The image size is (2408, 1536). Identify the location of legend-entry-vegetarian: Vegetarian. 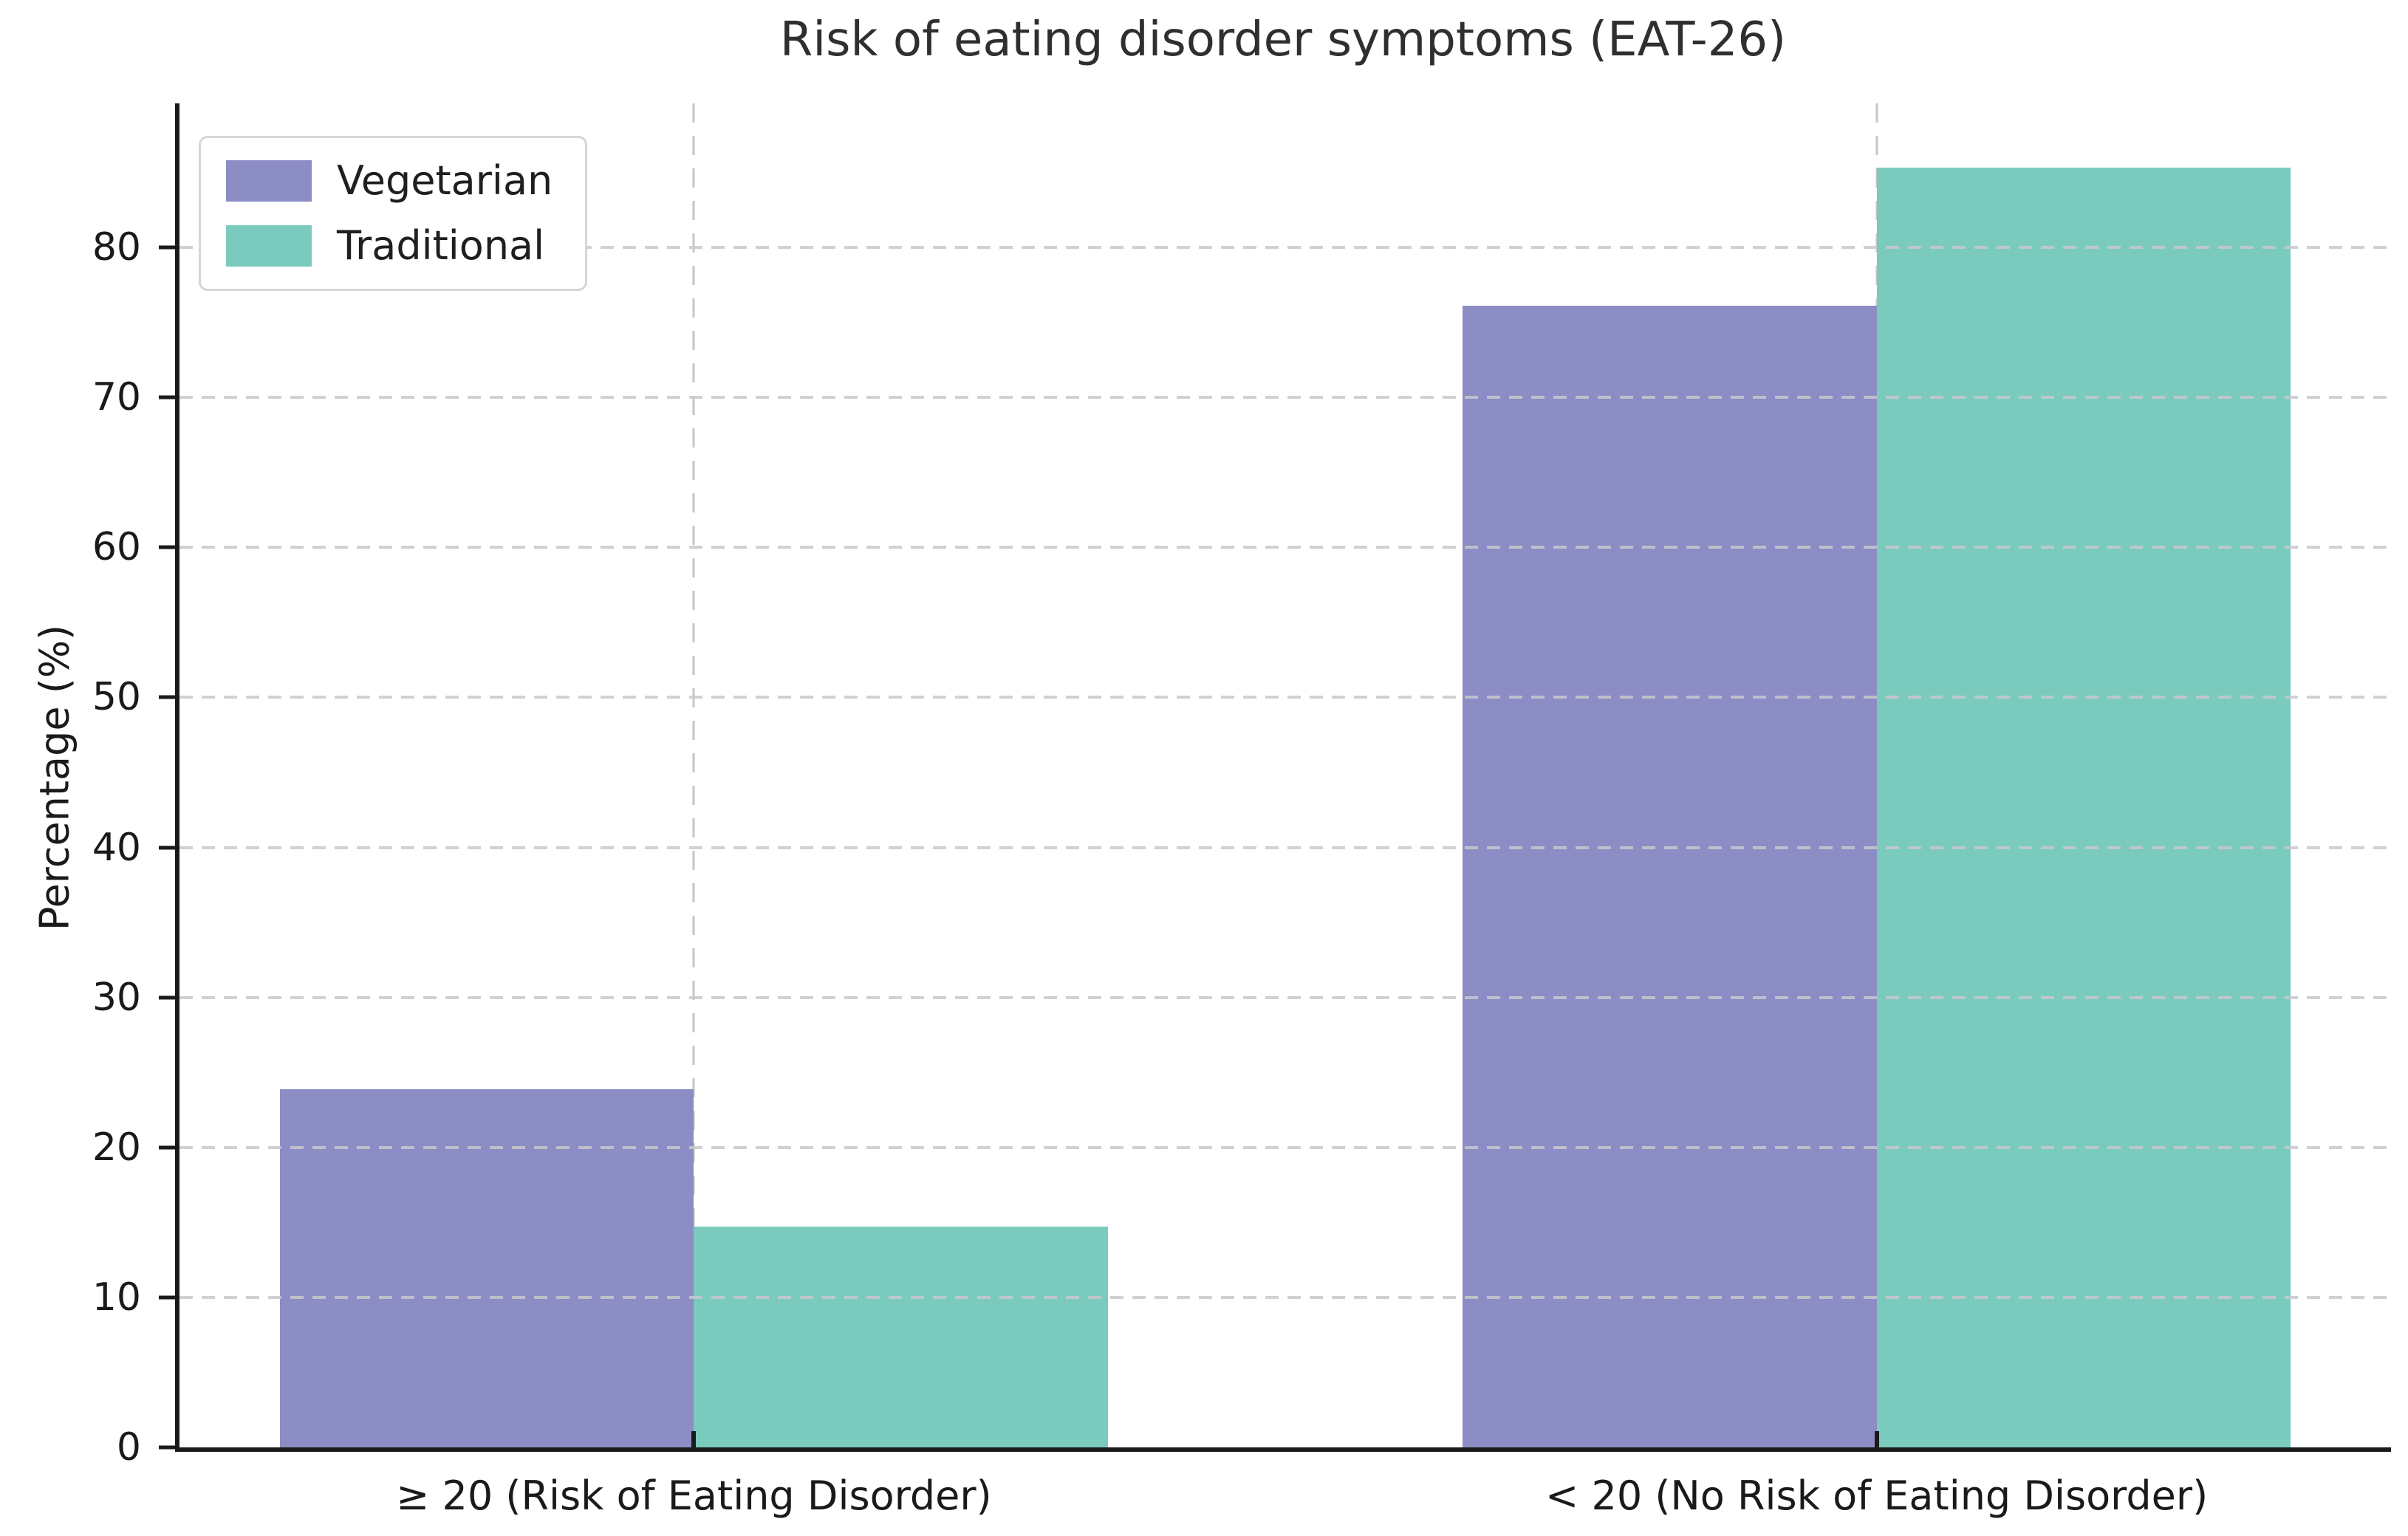
(389, 181).